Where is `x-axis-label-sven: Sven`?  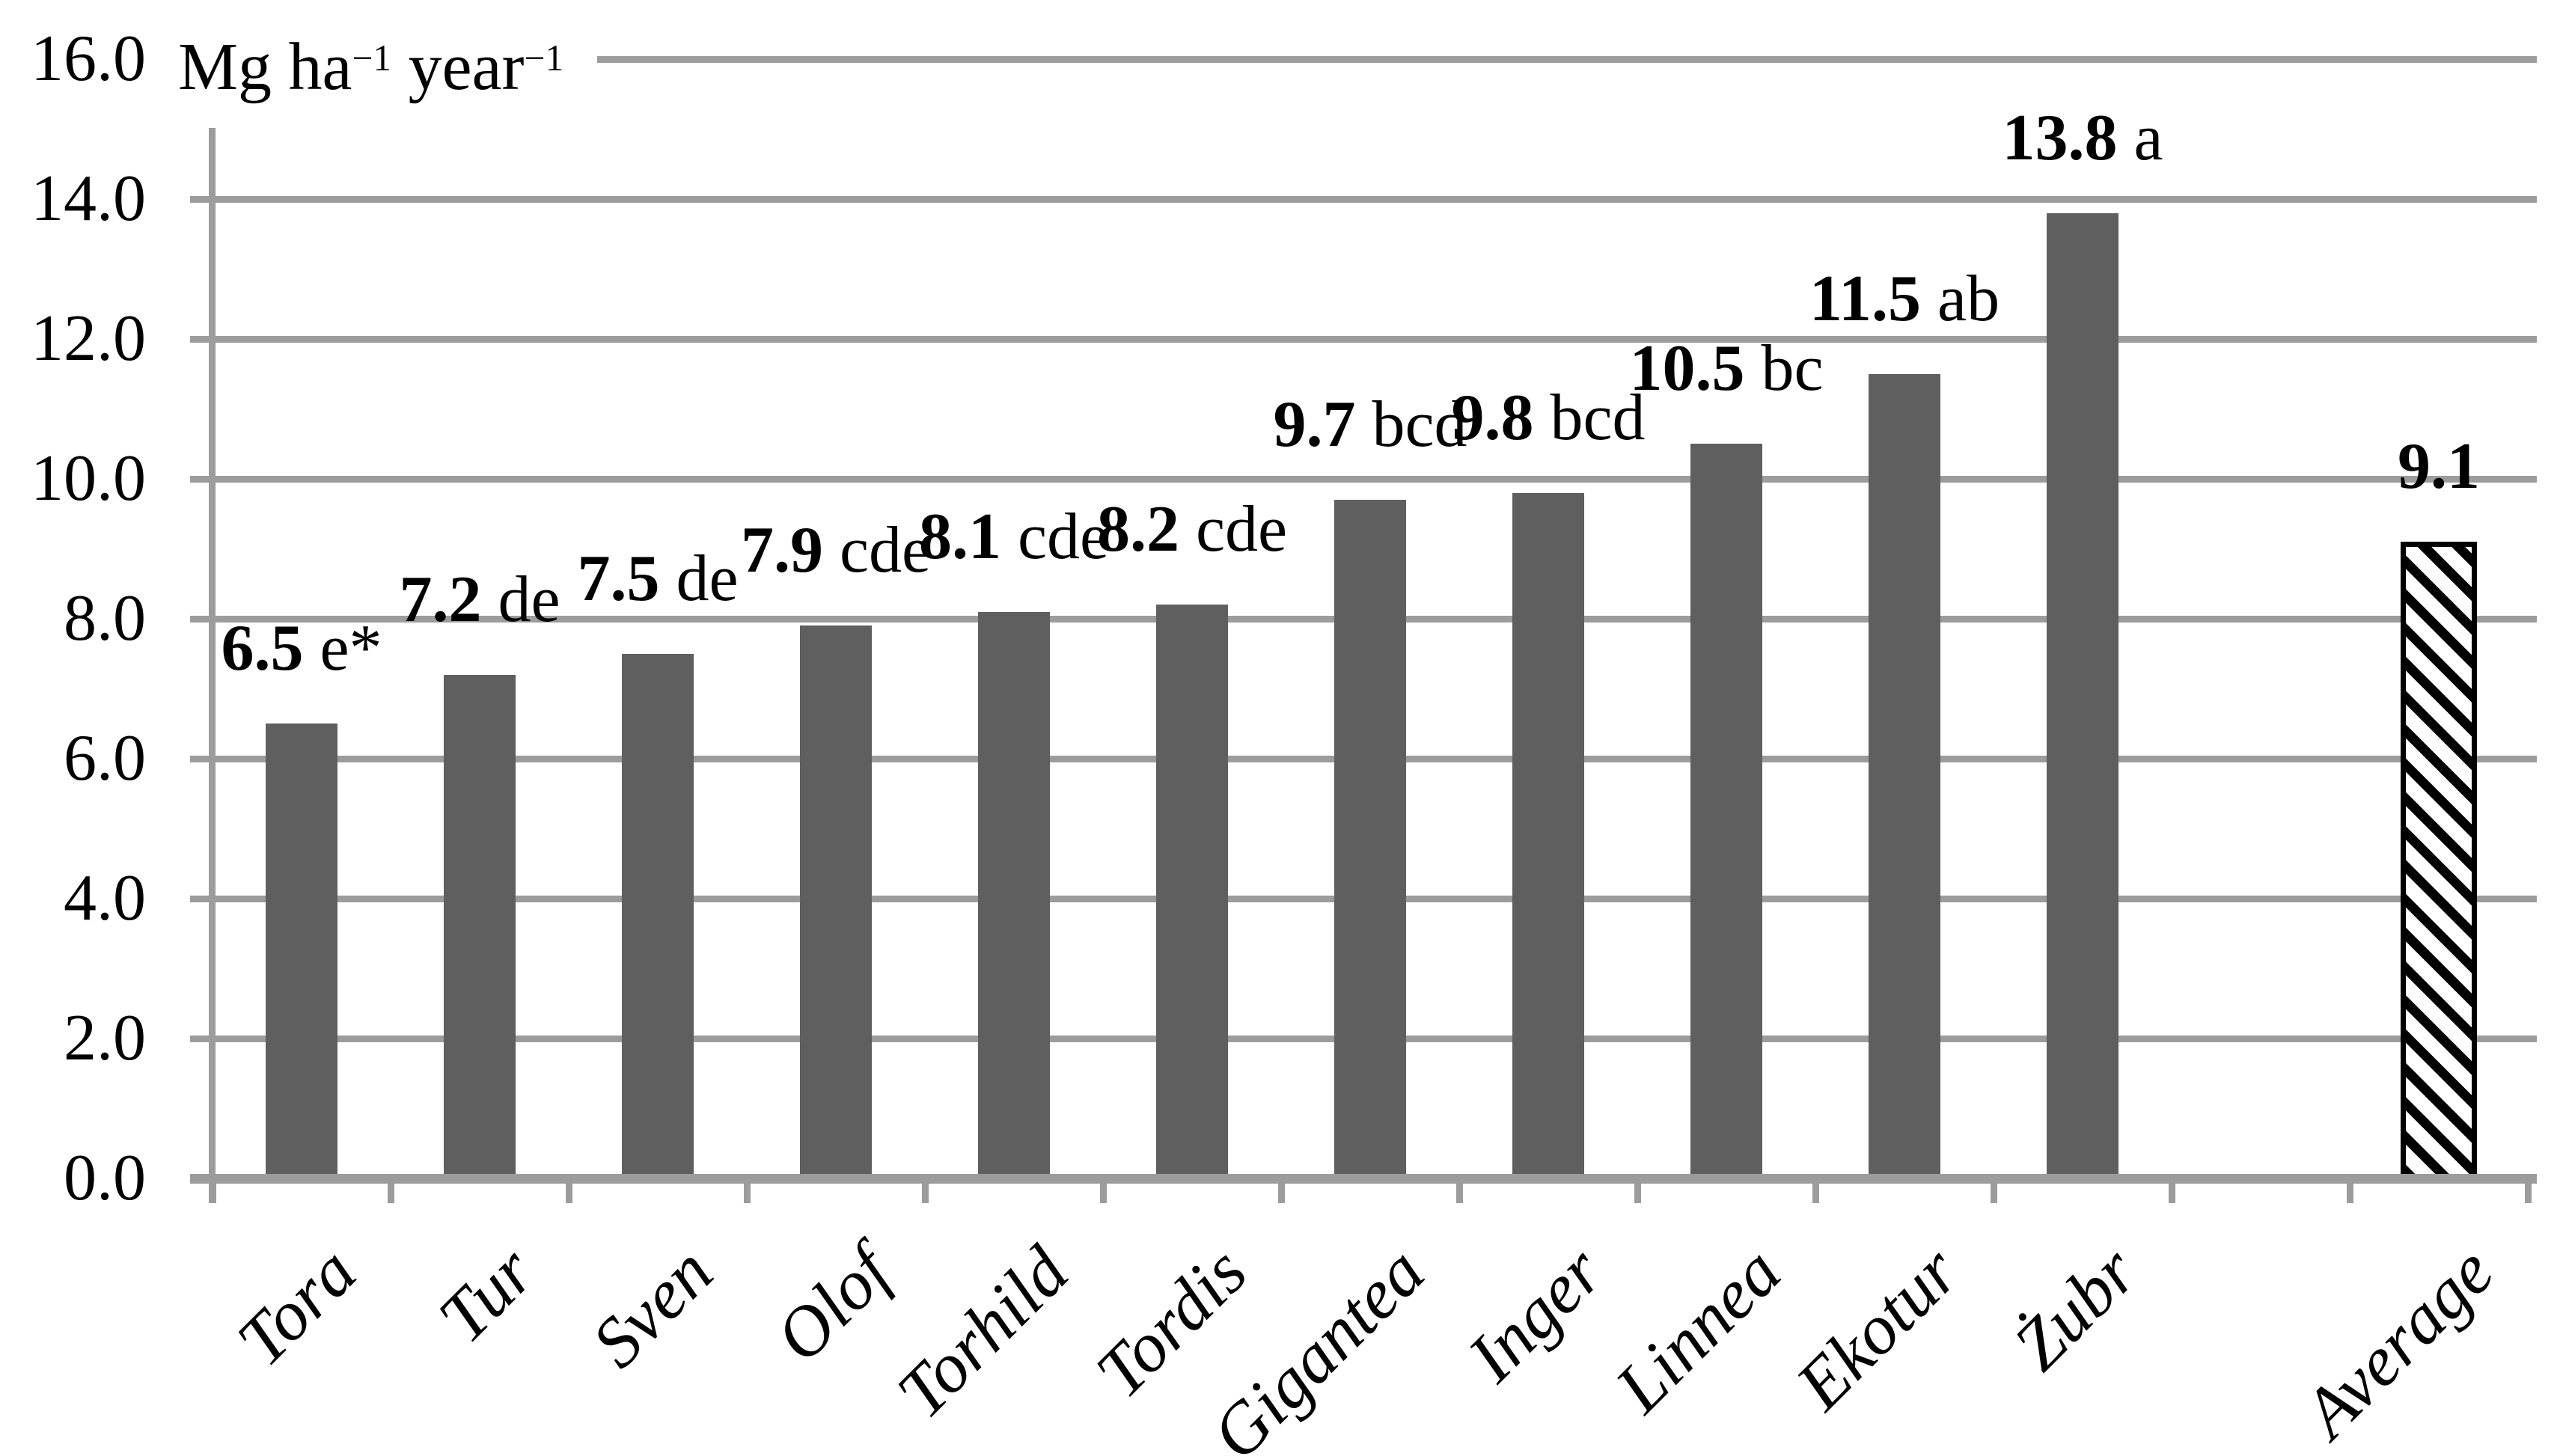 x-axis-label-sven: Sven is located at coordinates (652, 1307).